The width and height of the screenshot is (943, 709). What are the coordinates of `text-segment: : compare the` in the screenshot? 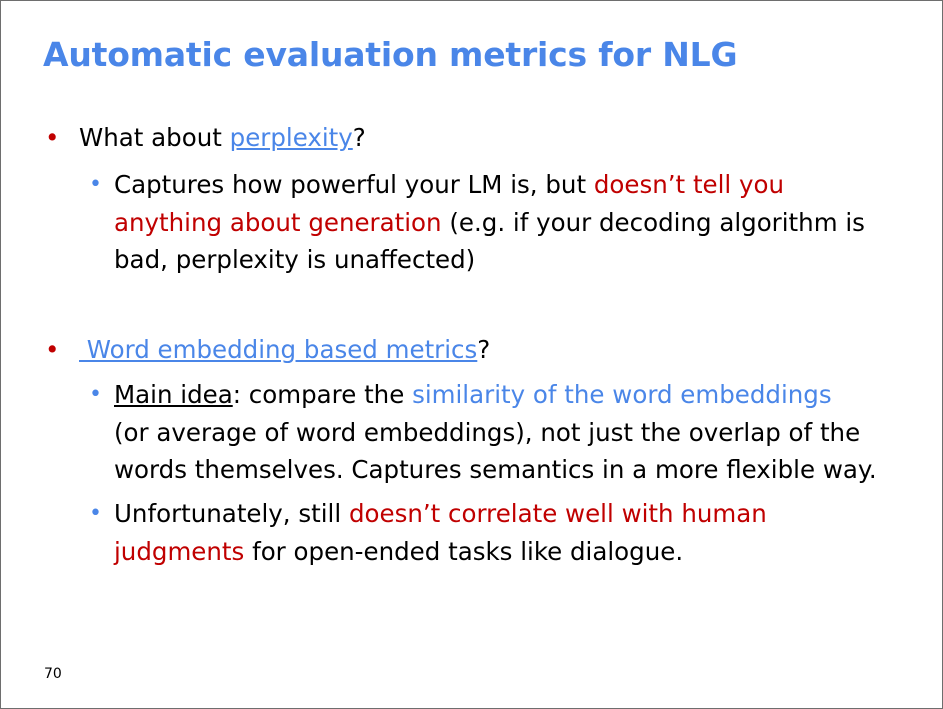 It's located at (322, 394).